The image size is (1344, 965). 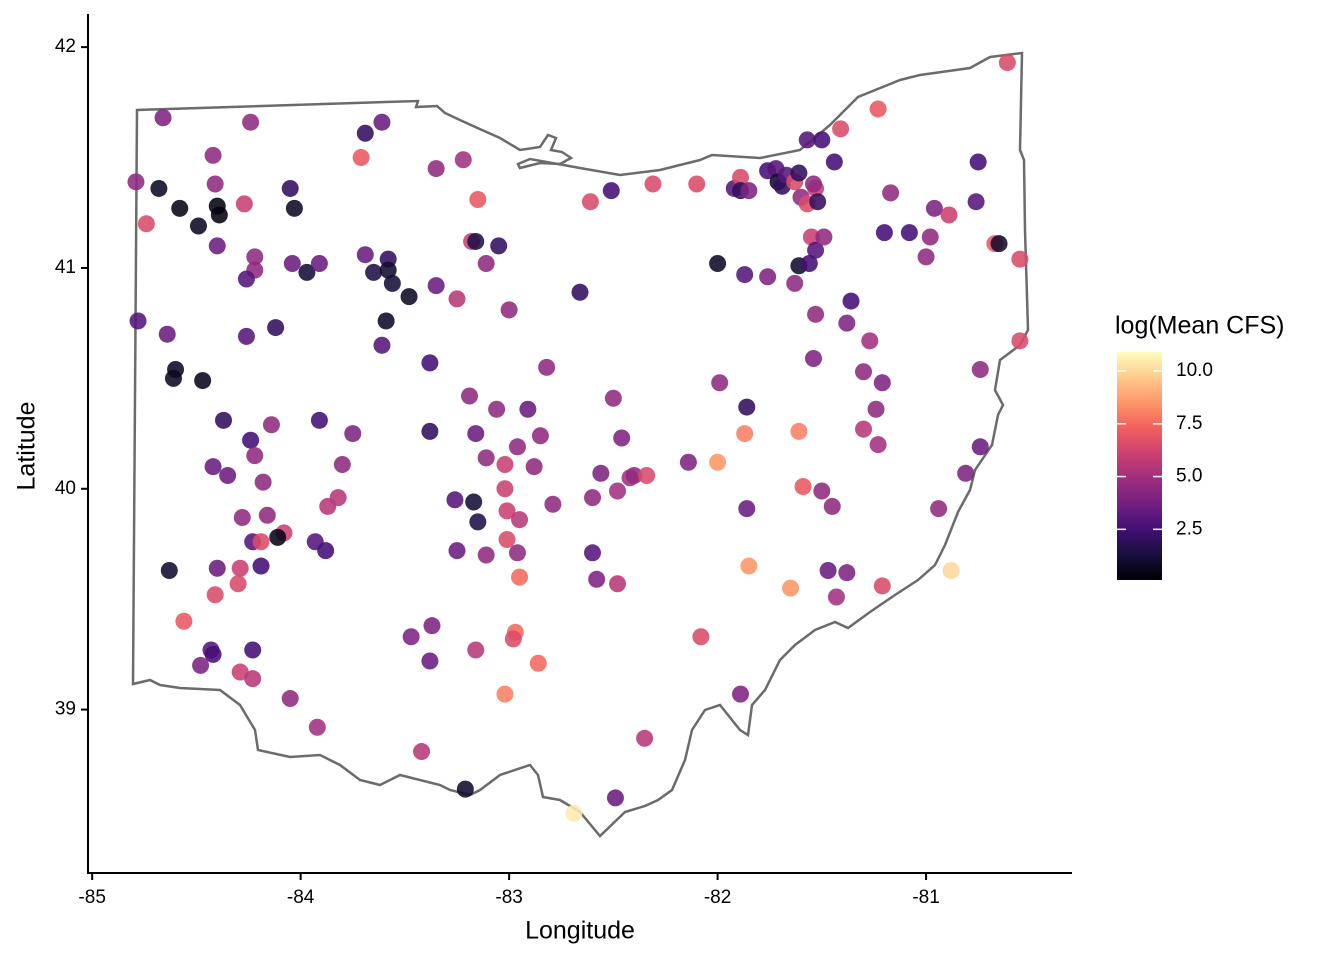 I want to click on y-axis-title: Latitude, so click(x=27, y=446).